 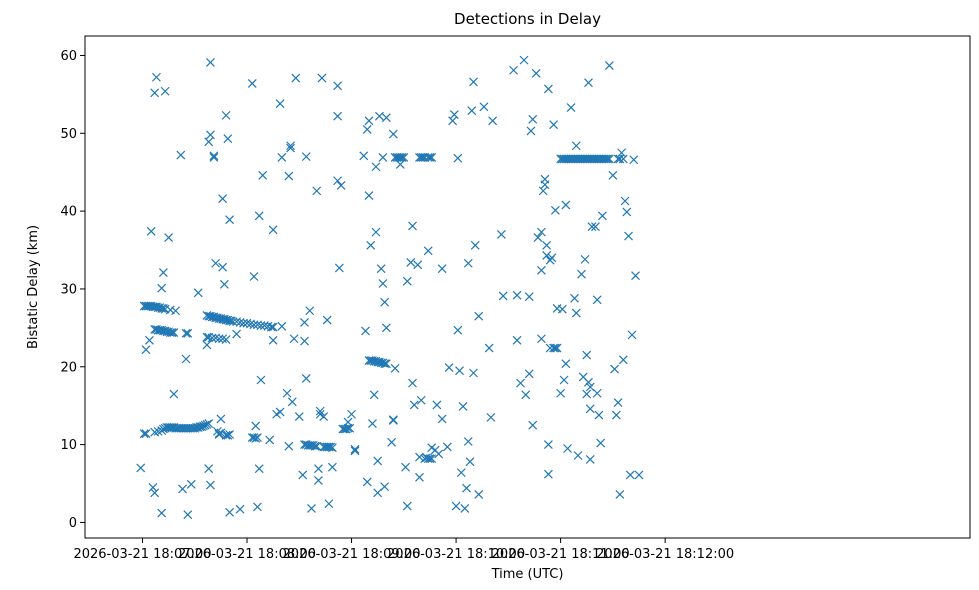 What do you see at coordinates (247, 554) in the screenshot?
I see `x-tick-label: 2026-03-21 18:08:00` at bounding box center [247, 554].